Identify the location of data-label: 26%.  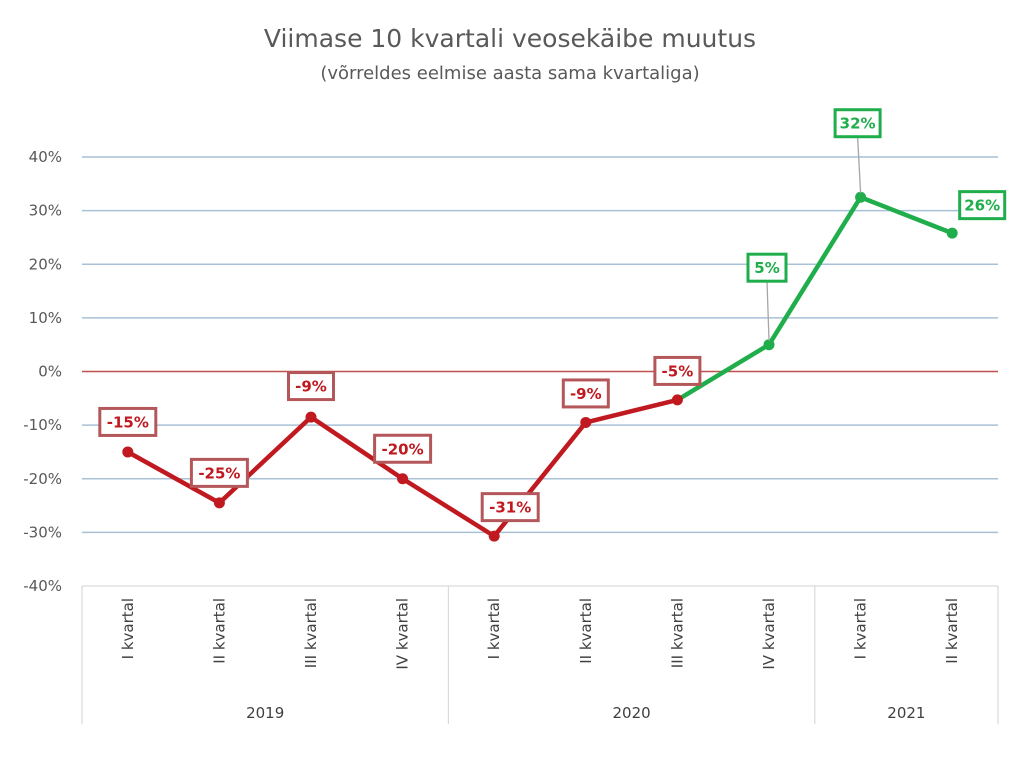
(982, 206).